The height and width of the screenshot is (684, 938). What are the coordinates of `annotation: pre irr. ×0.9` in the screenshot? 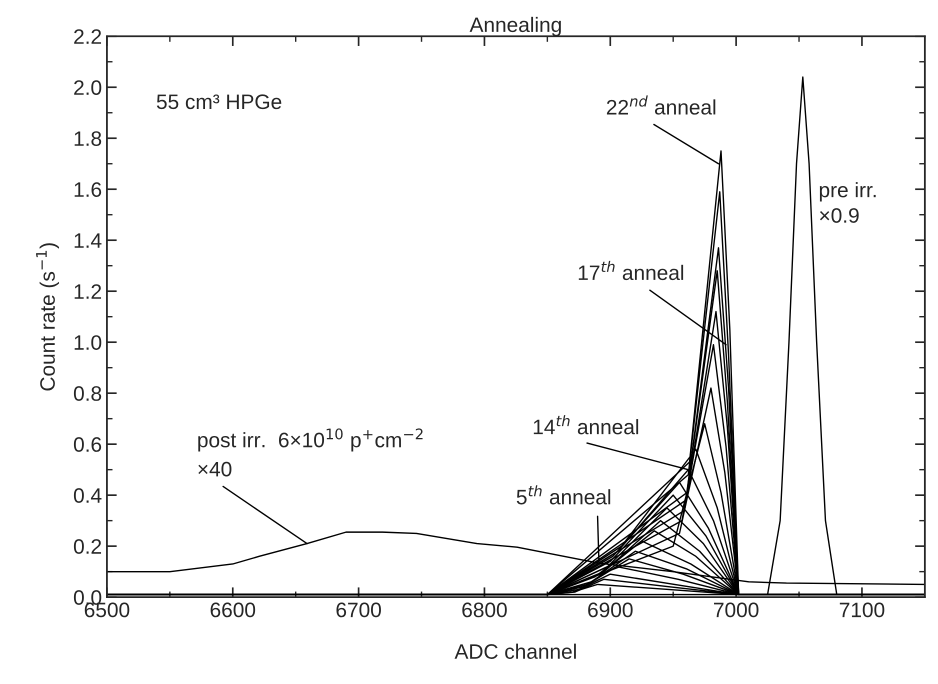 It's located at (848, 202).